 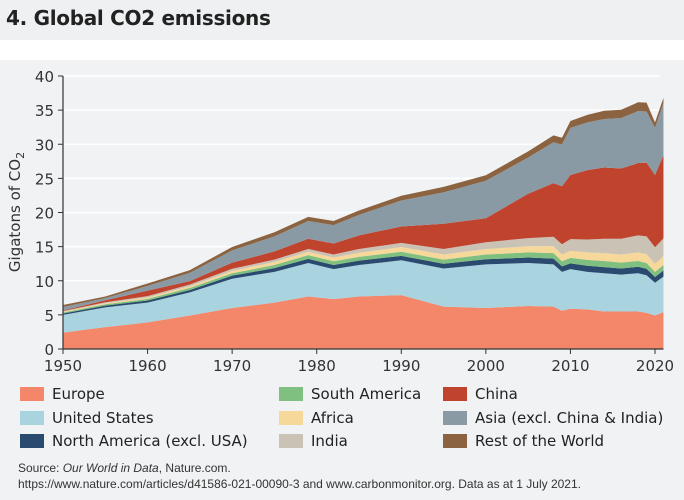 I want to click on legend-item: India, so click(x=313, y=441).